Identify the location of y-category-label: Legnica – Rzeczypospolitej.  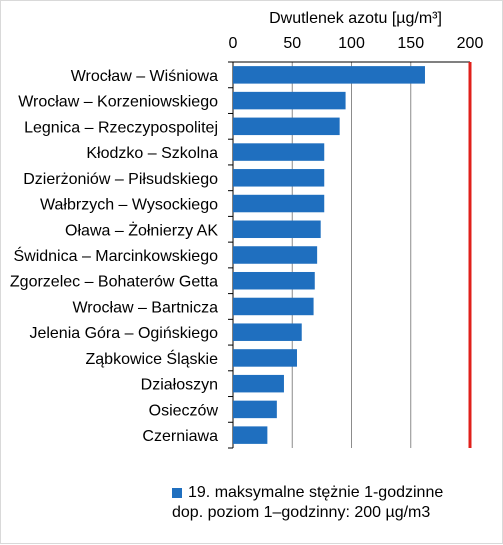
(121, 127).